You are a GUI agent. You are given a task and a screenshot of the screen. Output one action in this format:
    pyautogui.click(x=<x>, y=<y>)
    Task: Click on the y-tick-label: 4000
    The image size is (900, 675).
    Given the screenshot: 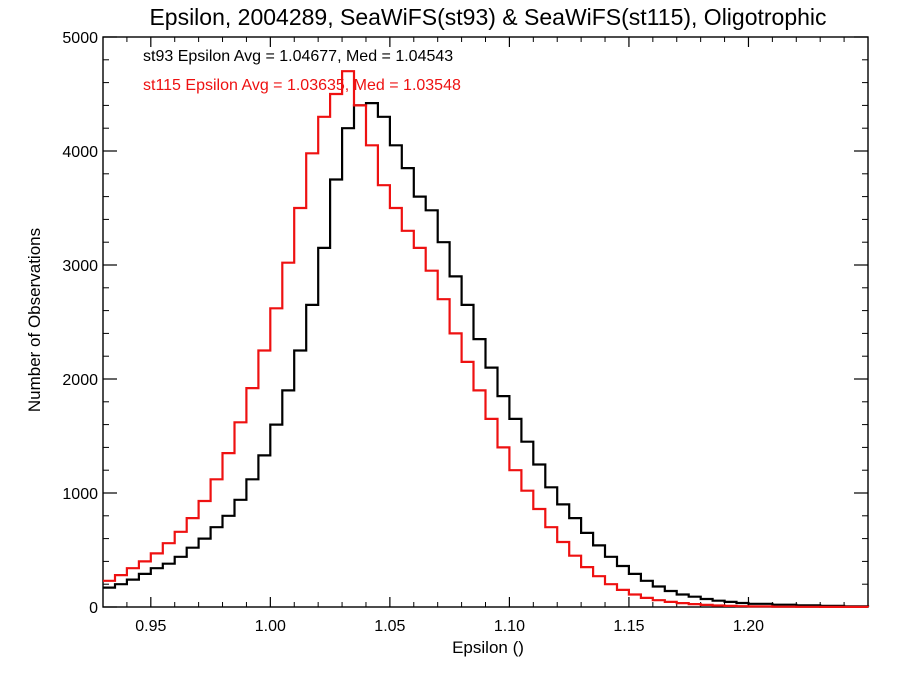 What is the action you would take?
    pyautogui.click(x=80, y=152)
    